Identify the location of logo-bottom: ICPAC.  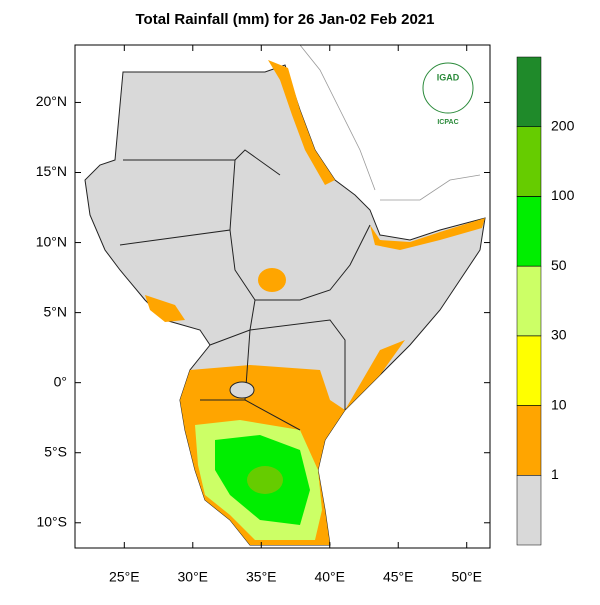
(447, 122).